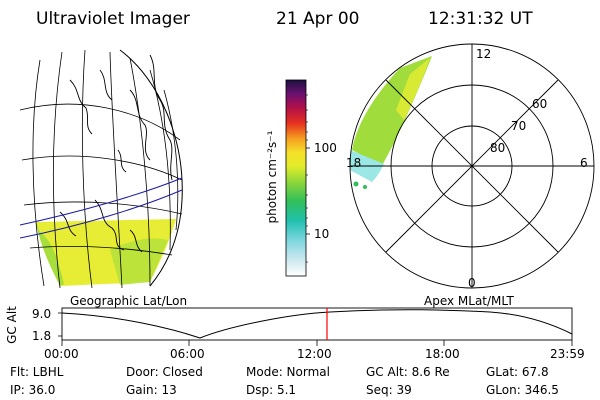 Image resolution: width=600 pixels, height=400 pixels. I want to click on status-ip: IP: 36.0, so click(33, 390).